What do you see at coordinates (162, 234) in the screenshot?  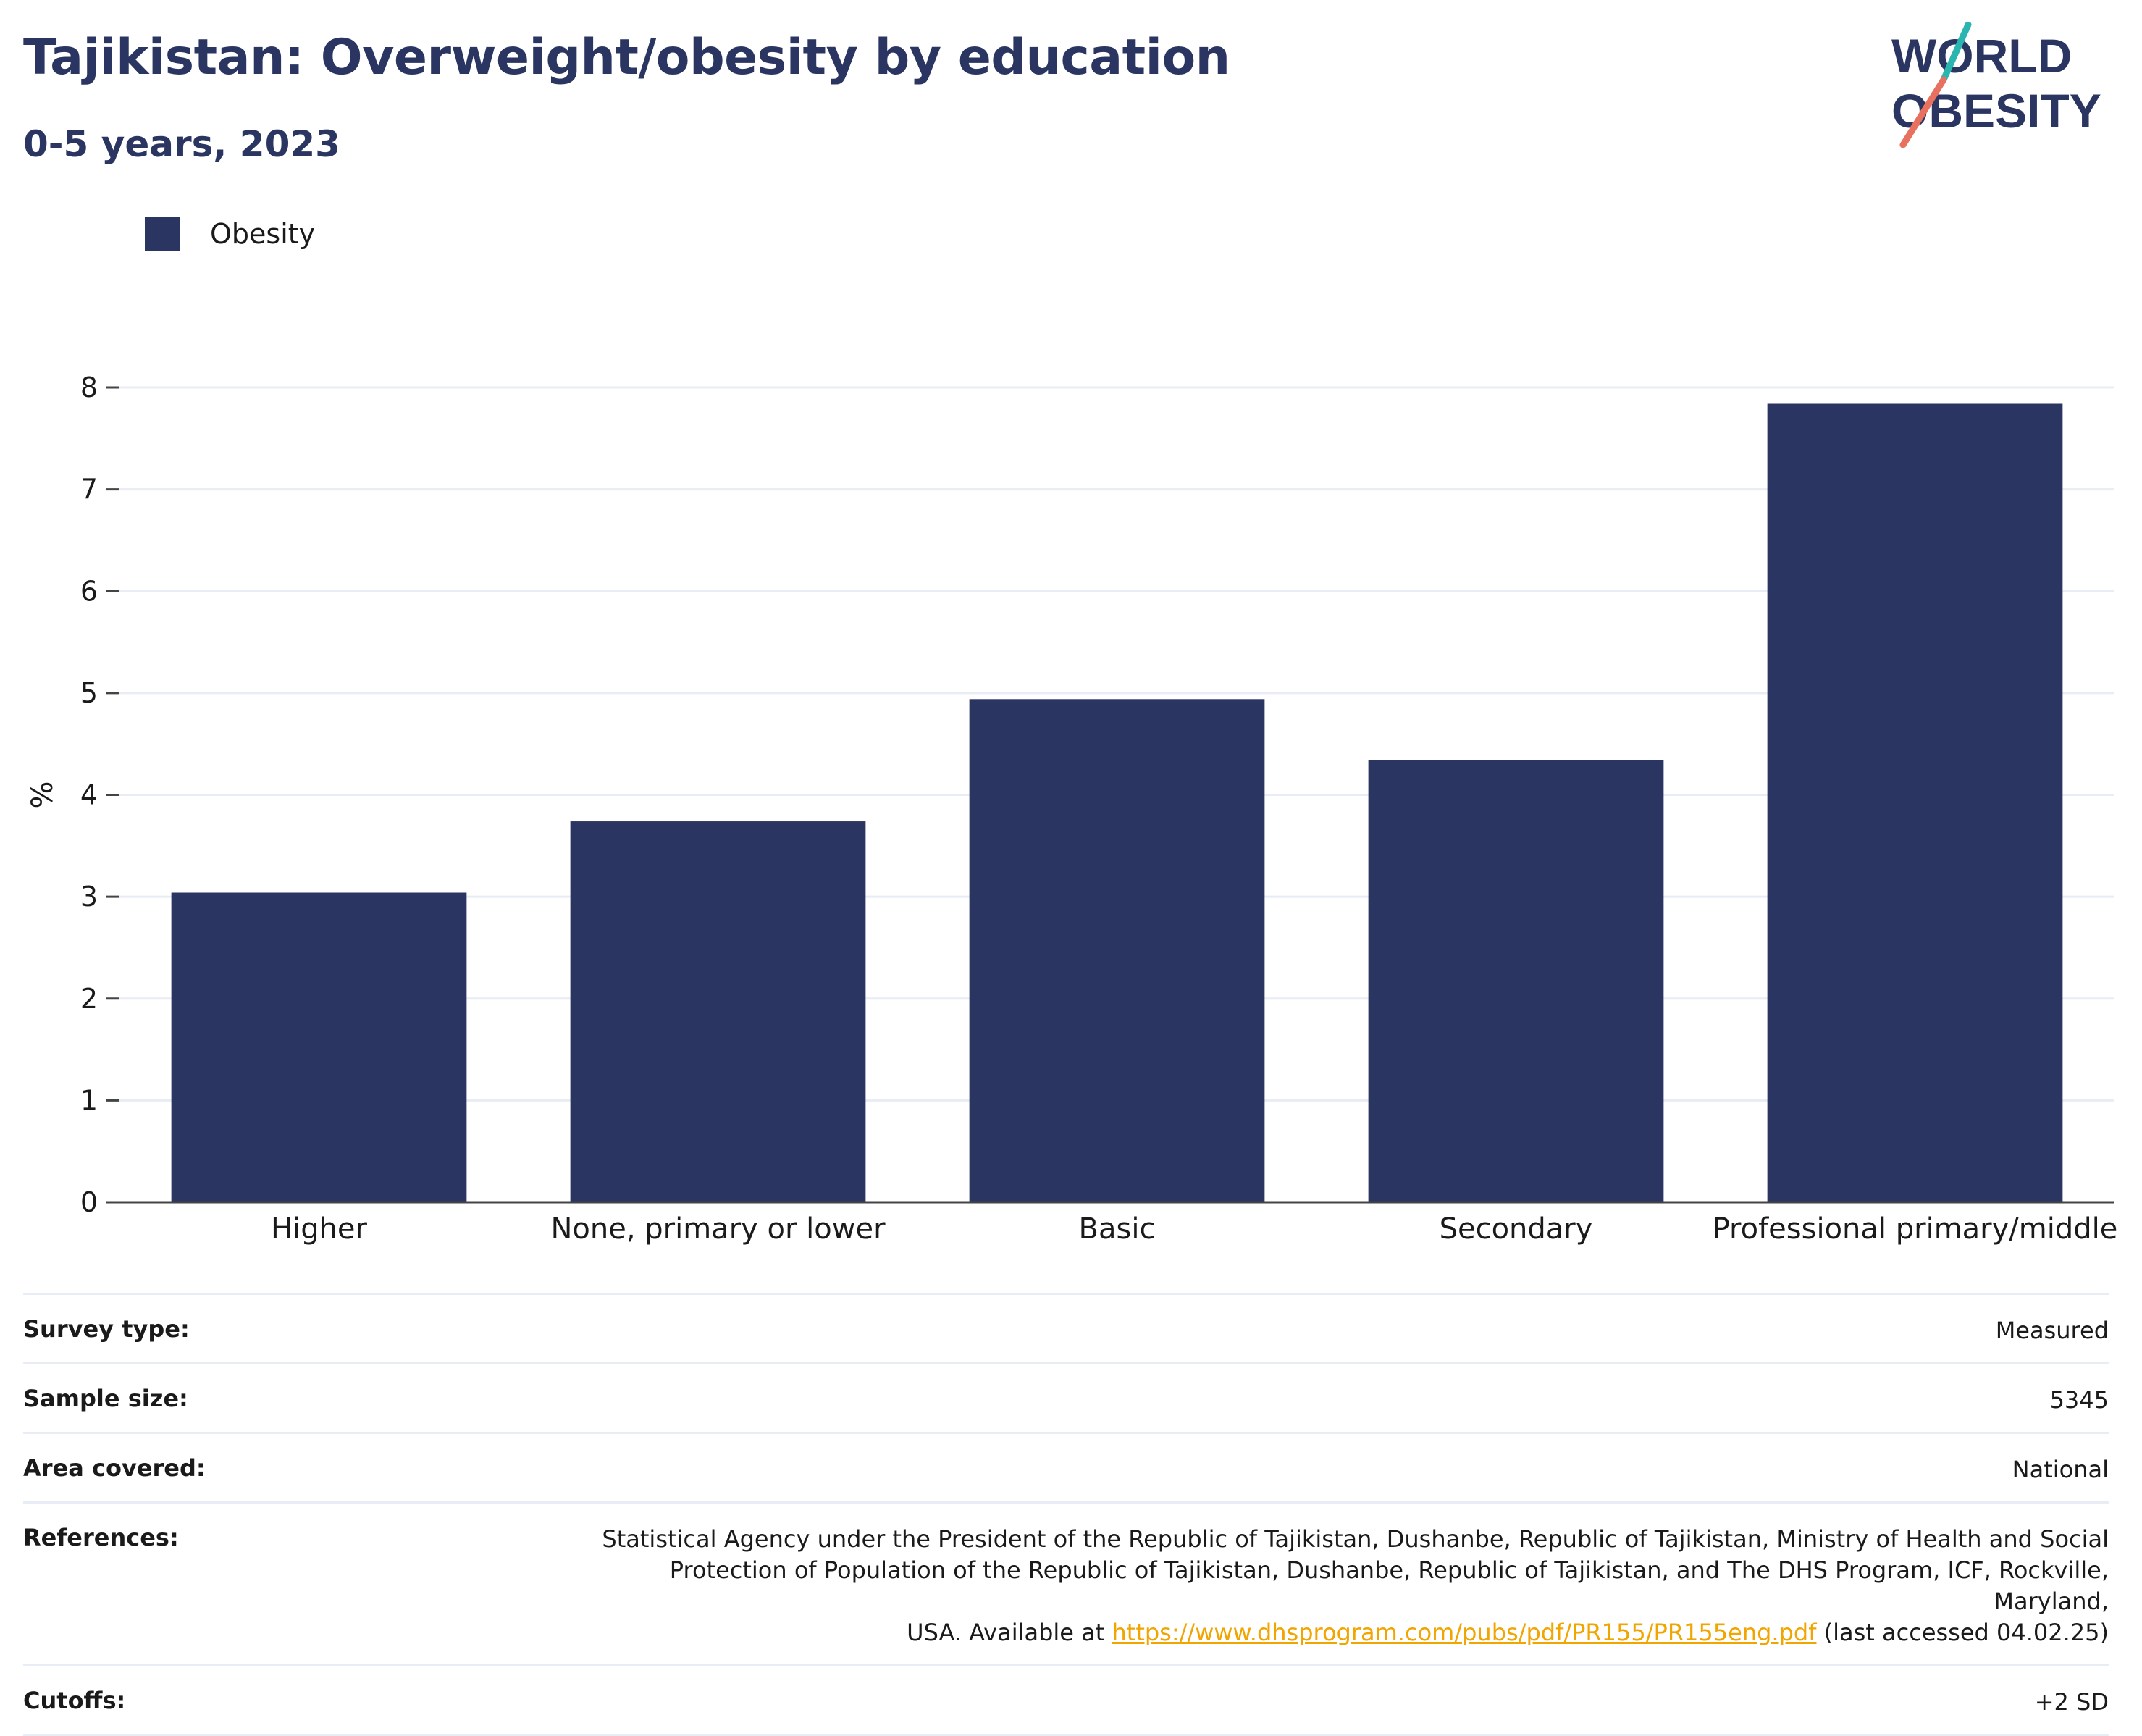 I see `legend-swatch-obesity` at bounding box center [162, 234].